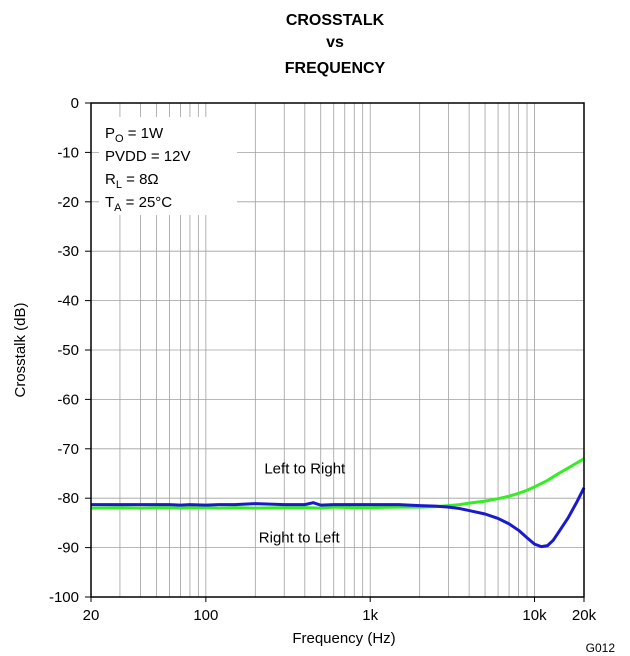 This screenshot has width=630, height=656. What do you see at coordinates (68, 152) in the screenshot?
I see `y-tick-label: -10` at bounding box center [68, 152].